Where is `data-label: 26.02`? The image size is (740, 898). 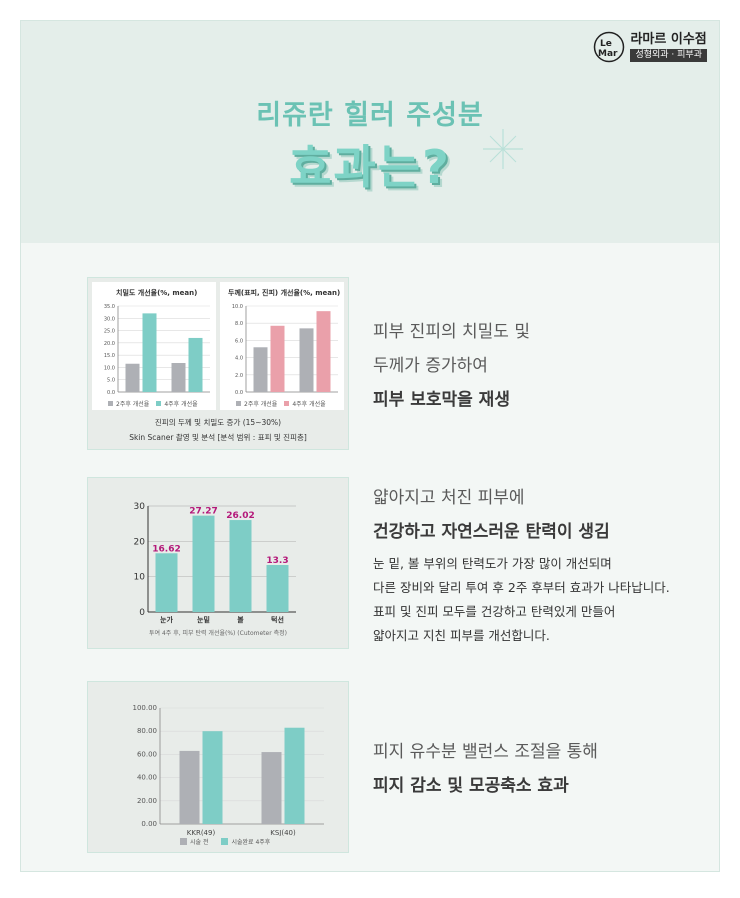
data-label: 26.02 is located at coordinates (240, 516).